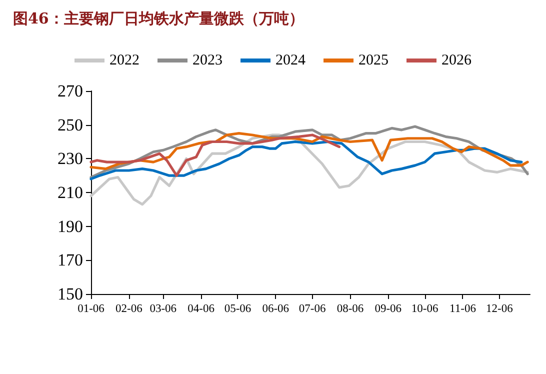 This screenshot has height=374, width=546. Describe the element at coordinates (388, 309) in the screenshot. I see `x-tick-label: 09-06` at that location.